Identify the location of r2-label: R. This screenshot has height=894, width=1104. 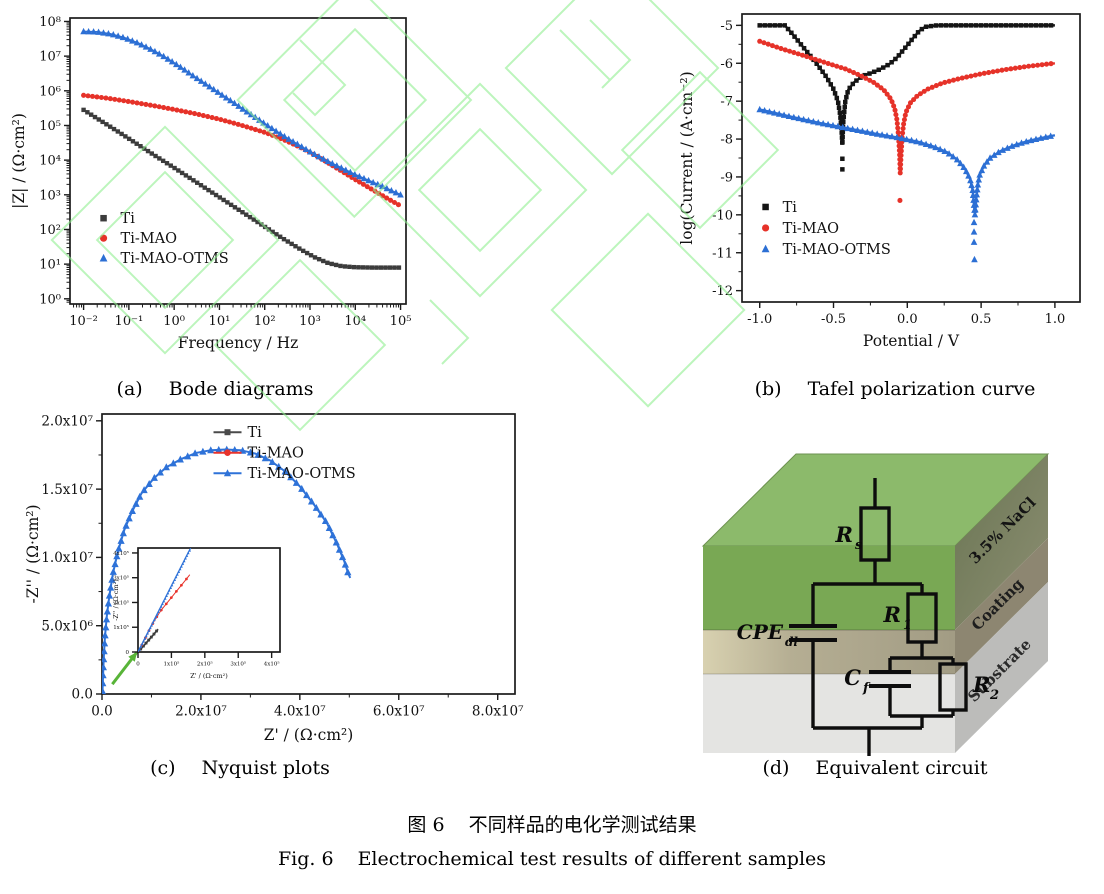
(981, 684).